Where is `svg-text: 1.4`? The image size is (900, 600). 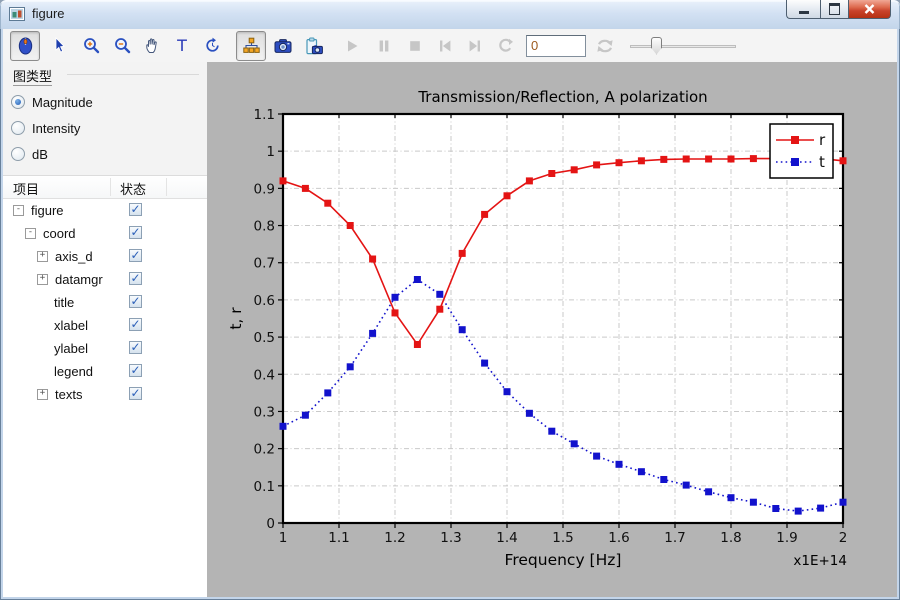
svg-text: 1.4 is located at coordinates (506, 538).